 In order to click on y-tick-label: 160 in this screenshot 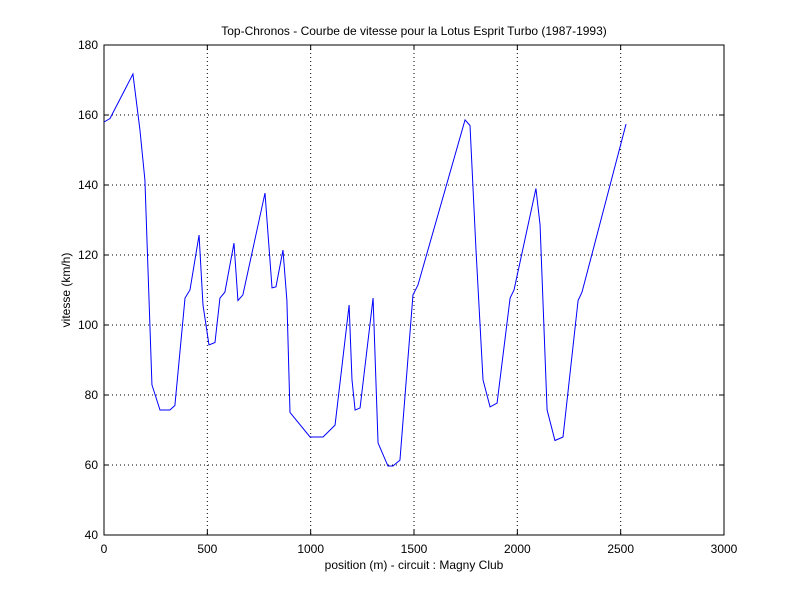, I will do `click(88, 115)`.